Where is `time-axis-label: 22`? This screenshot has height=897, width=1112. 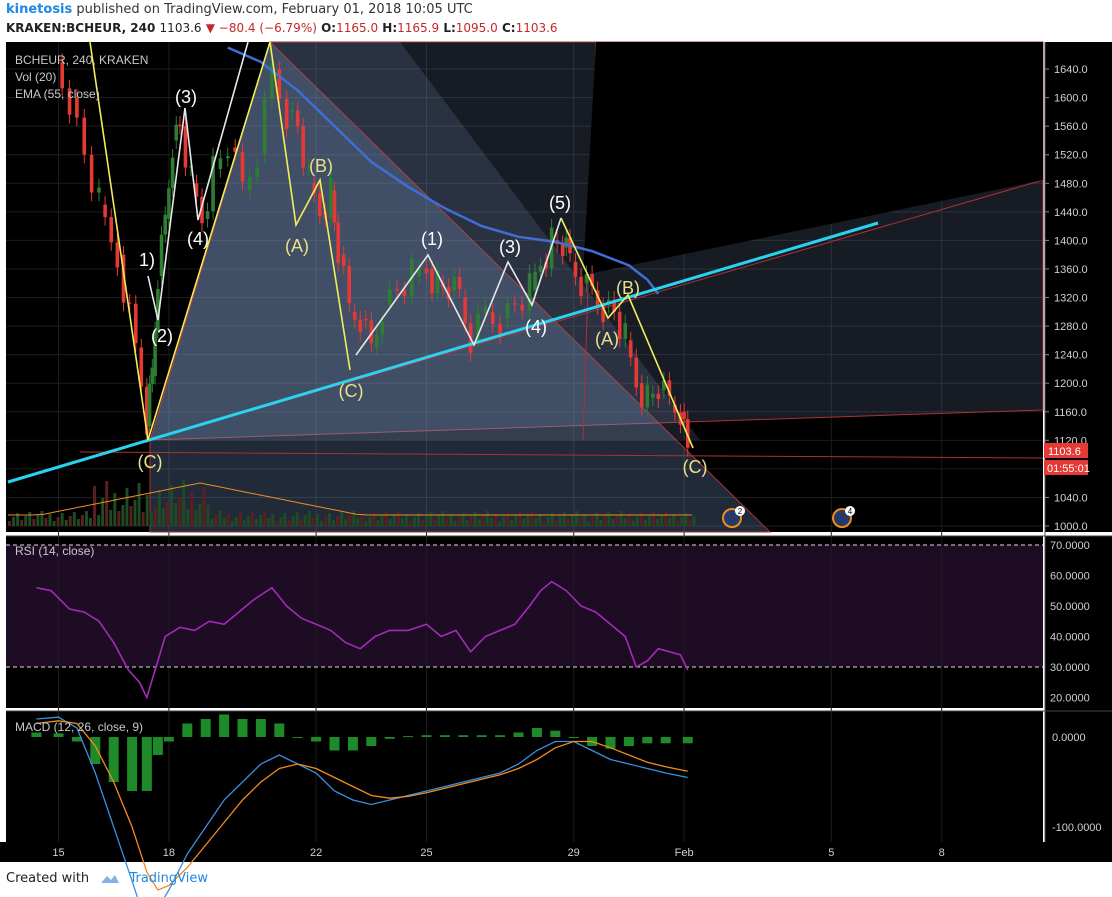 time-axis-label: 22 is located at coordinates (316, 853).